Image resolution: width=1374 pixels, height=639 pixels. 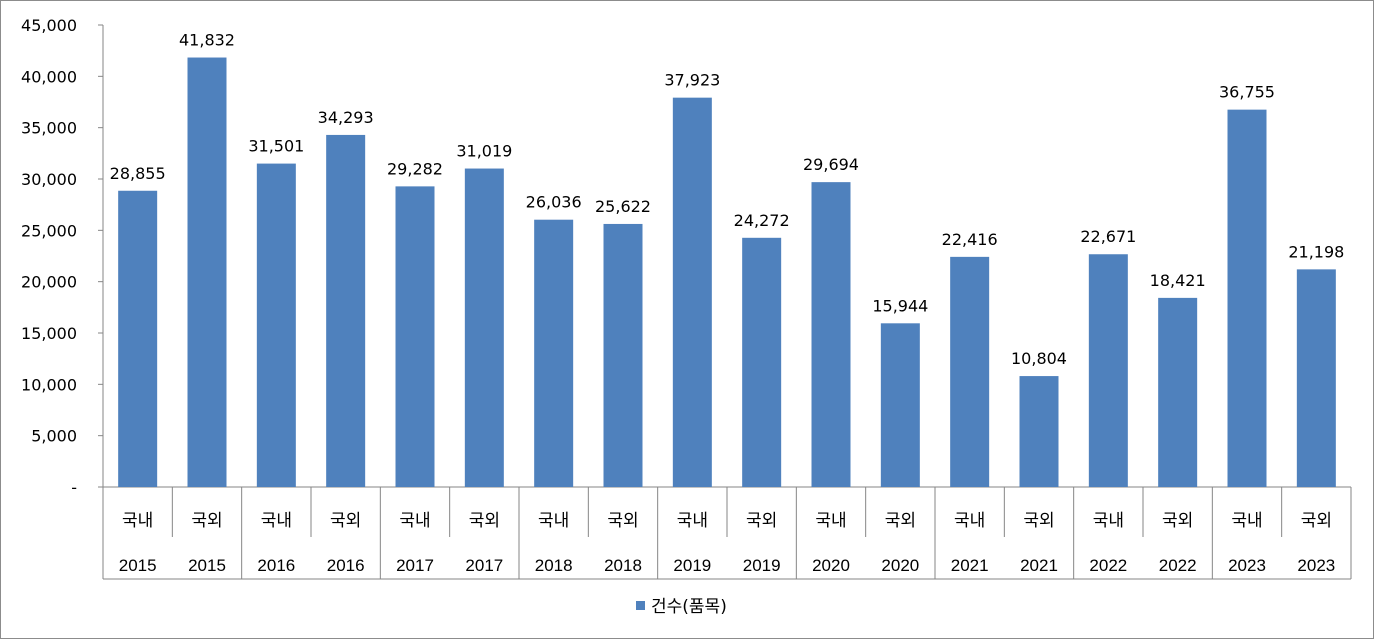 What do you see at coordinates (49, 128) in the screenshot?
I see `y-tick-label: 35,000` at bounding box center [49, 128].